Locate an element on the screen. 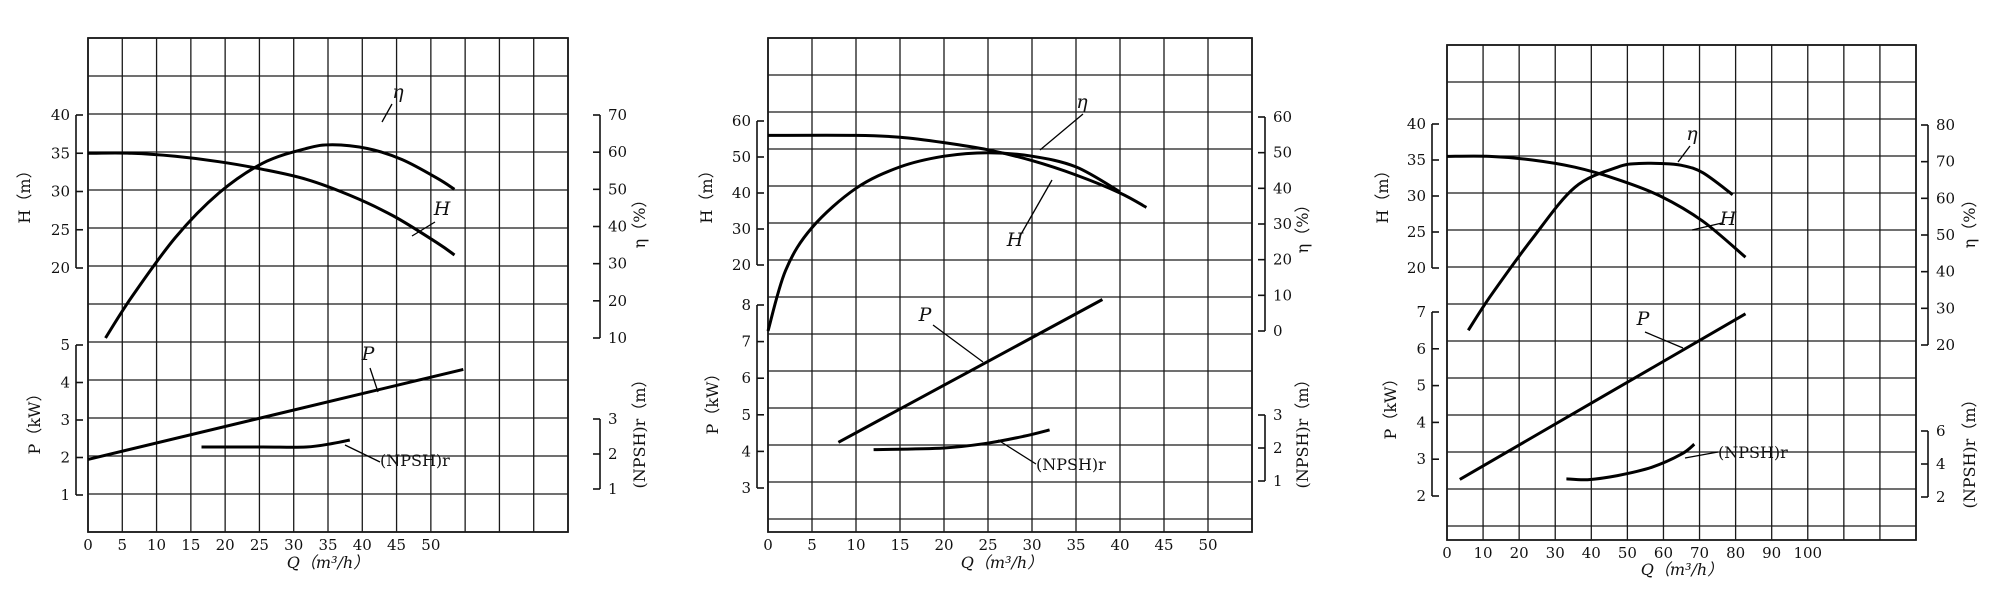 The height and width of the screenshot is (608, 2008). y-tick-label-eta: 10 is located at coordinates (617, 338).